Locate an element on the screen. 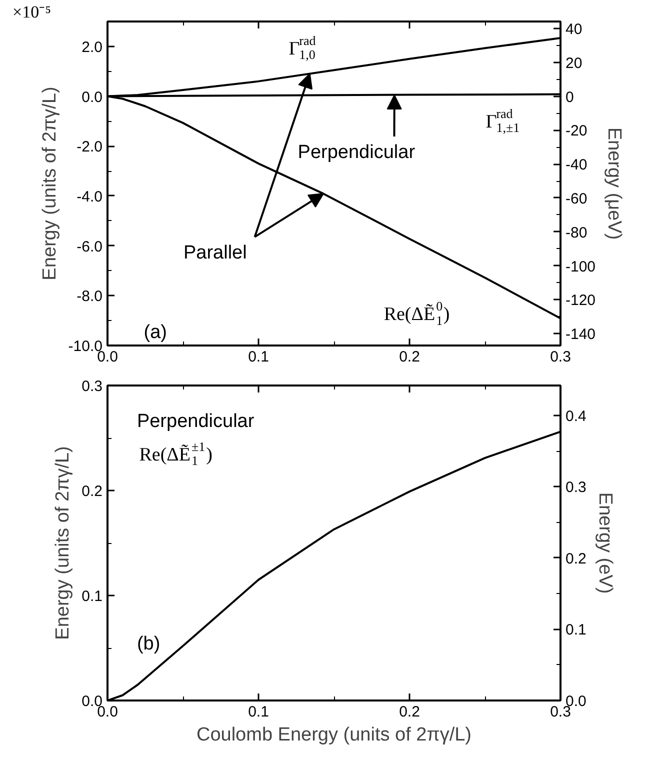 The width and height of the screenshot is (663, 776). annotation: Parallel is located at coordinates (215, 253).